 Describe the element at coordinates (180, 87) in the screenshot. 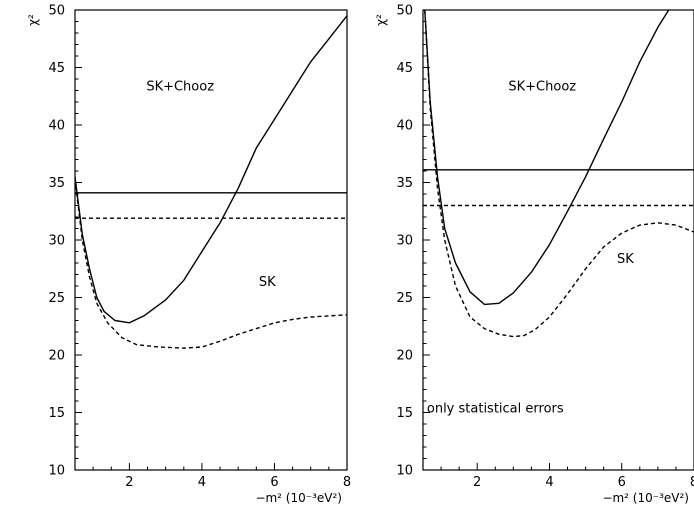

I see `left-annotation: SK+Chooz` at that location.